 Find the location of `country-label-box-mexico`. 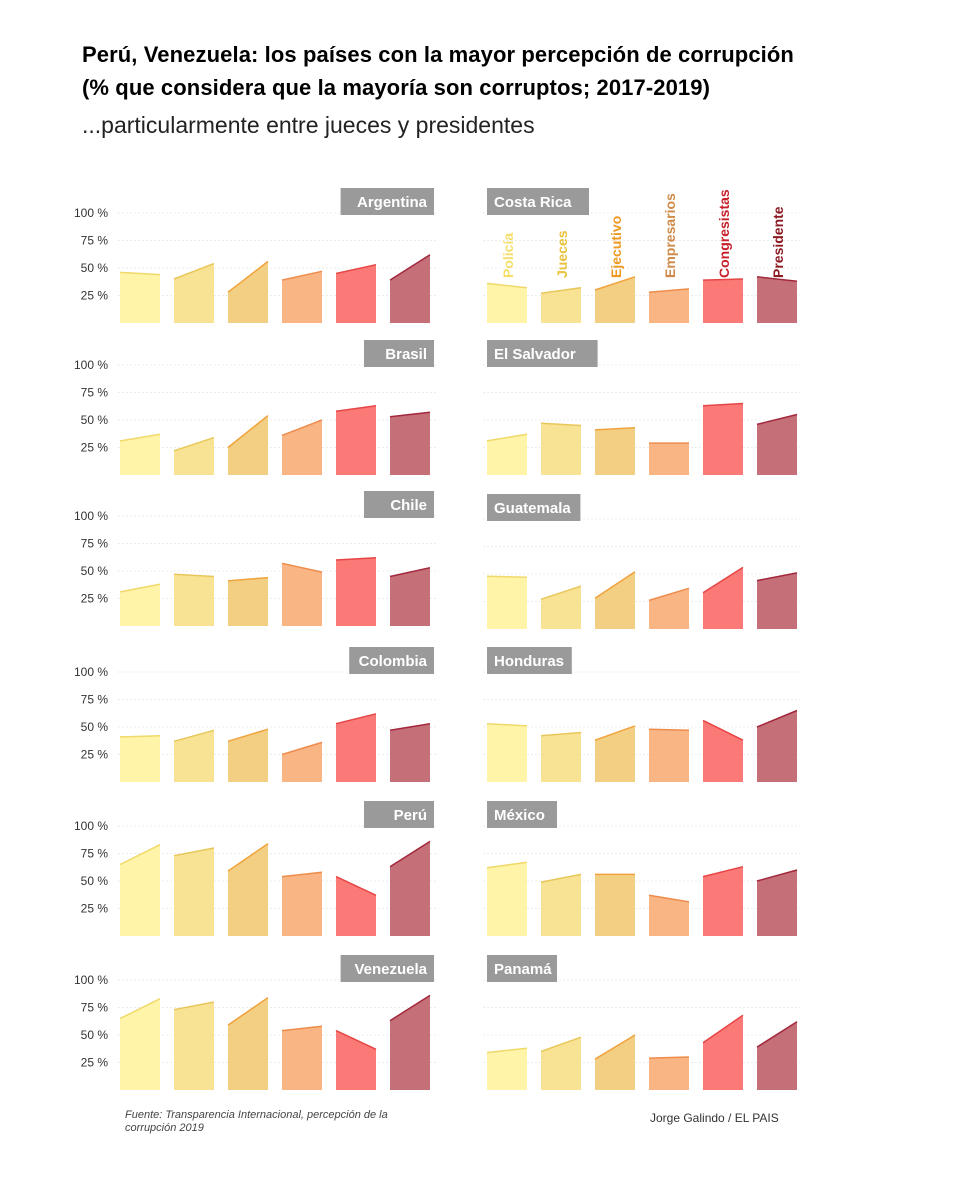

country-label-box-mexico is located at coordinates (522, 814).